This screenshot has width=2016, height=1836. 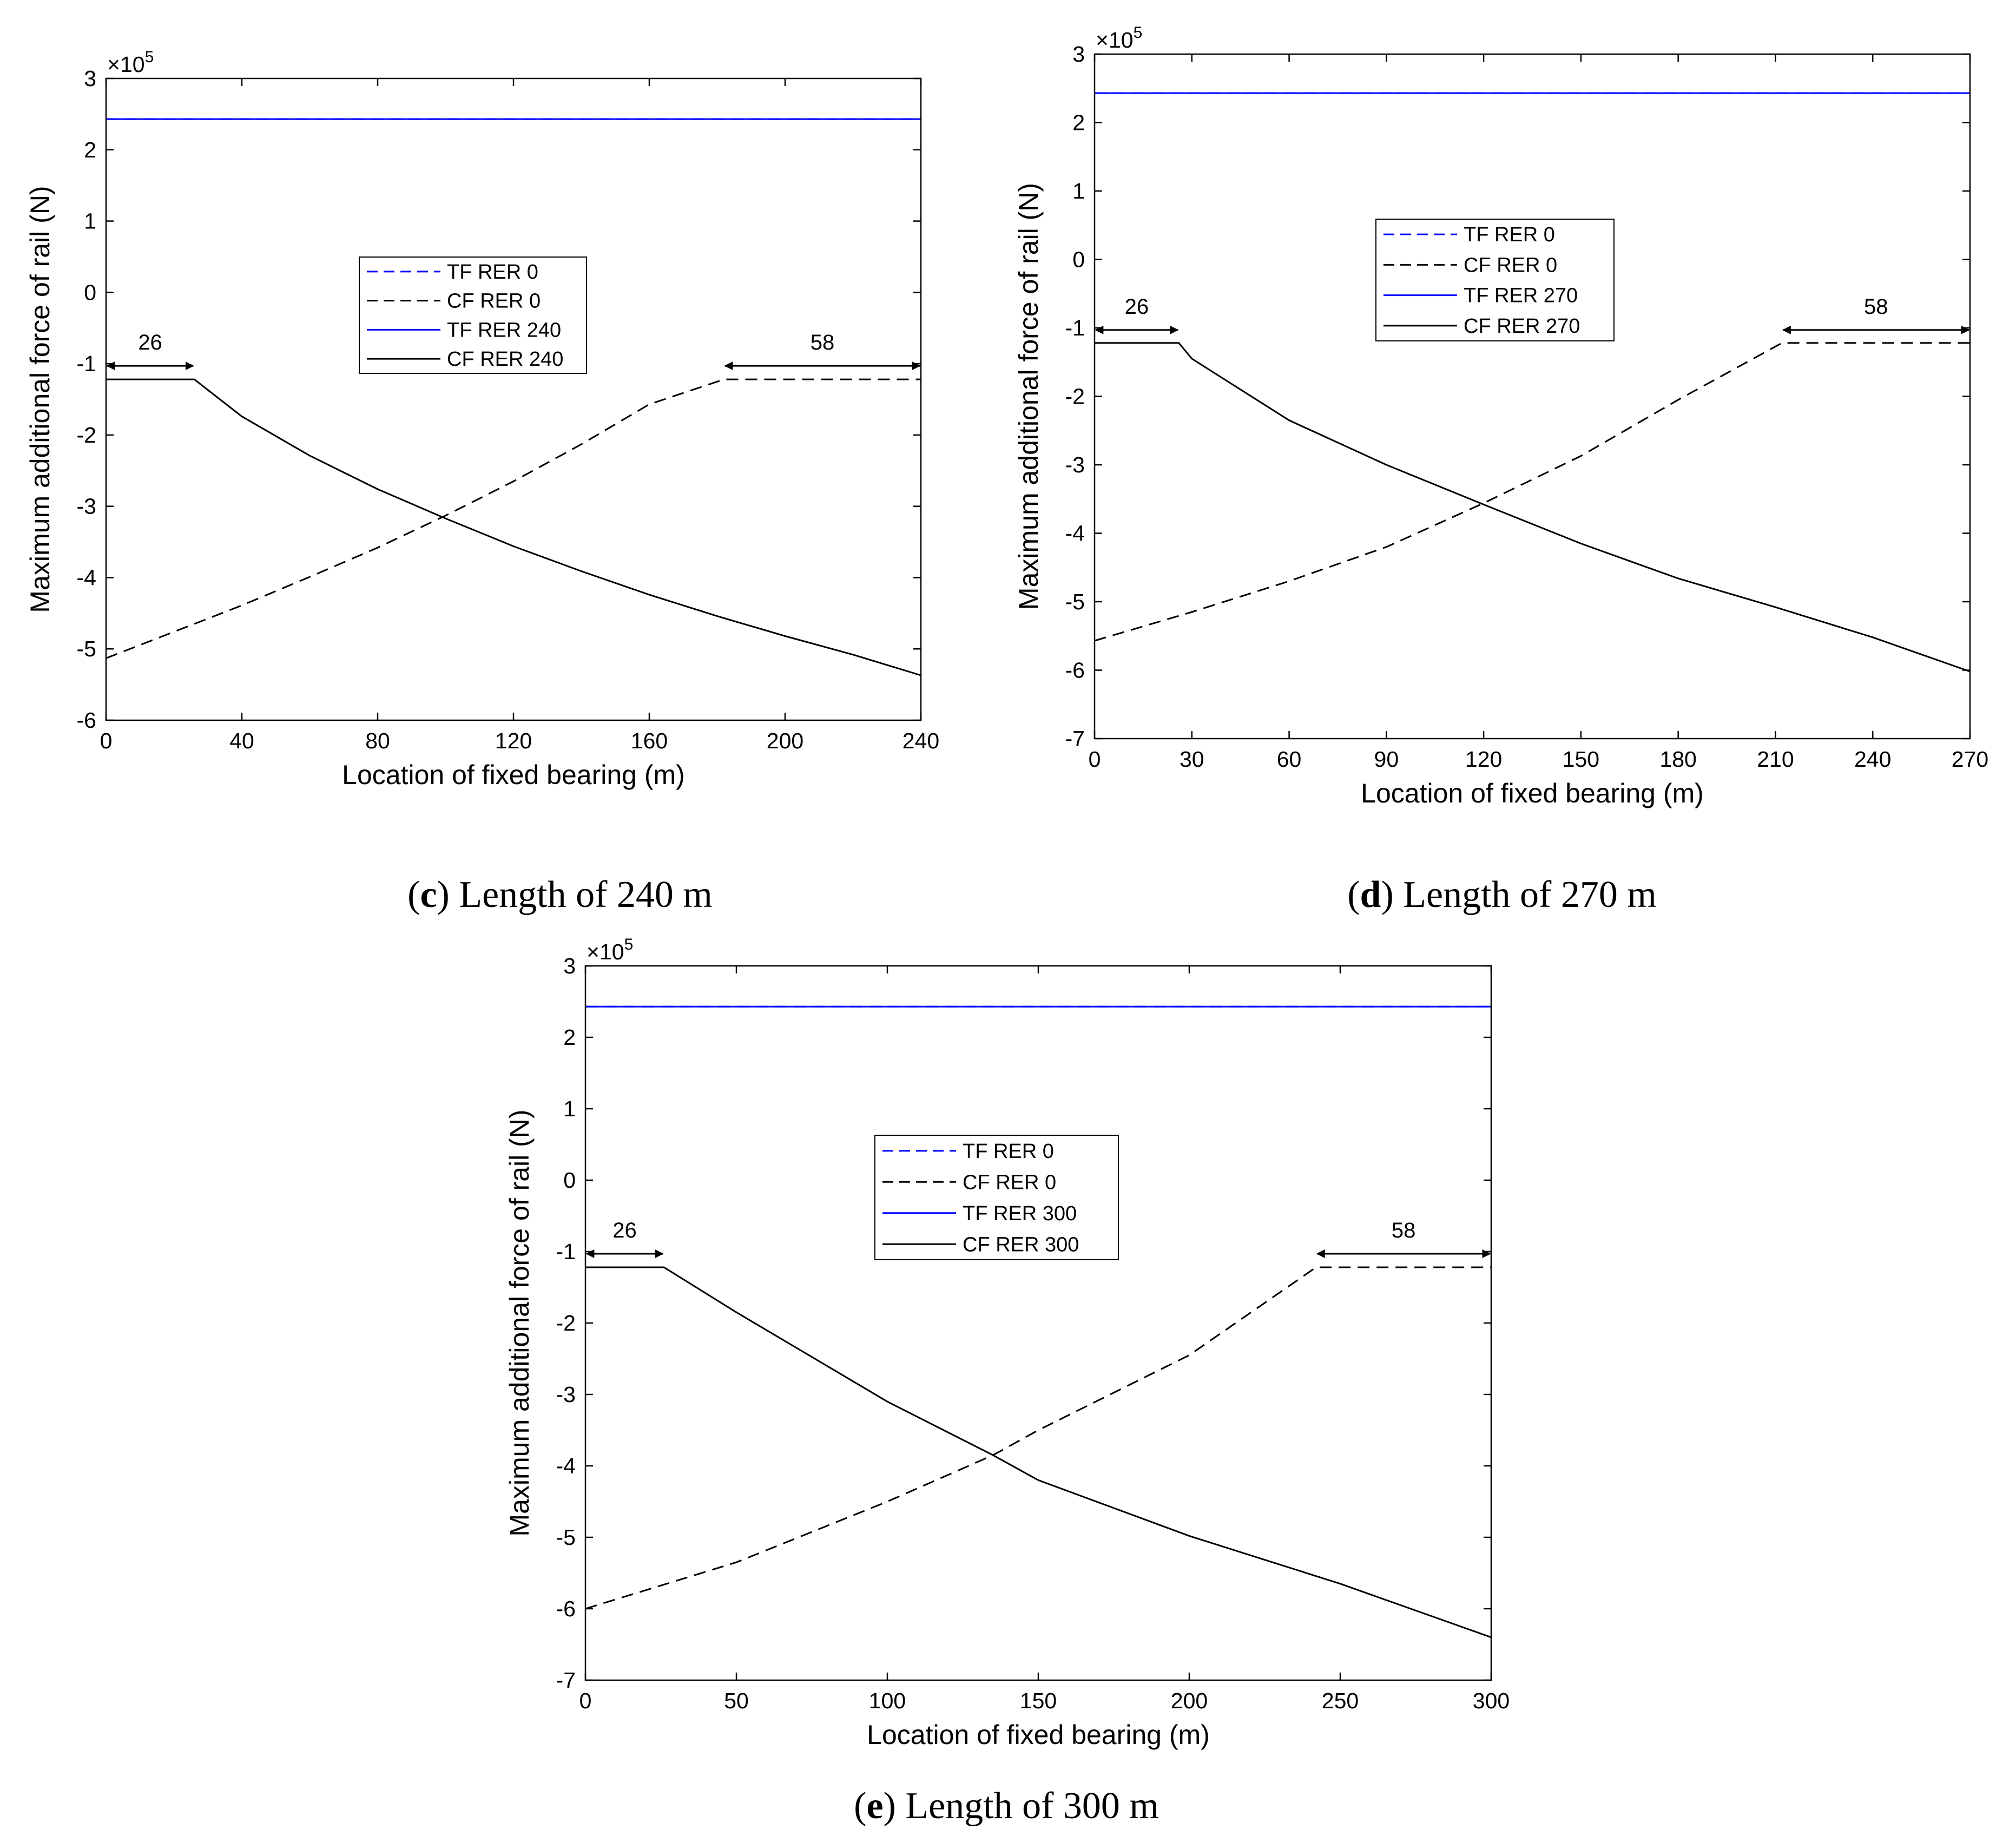 I want to click on panel-c-caption-letter: c, so click(x=428, y=895).